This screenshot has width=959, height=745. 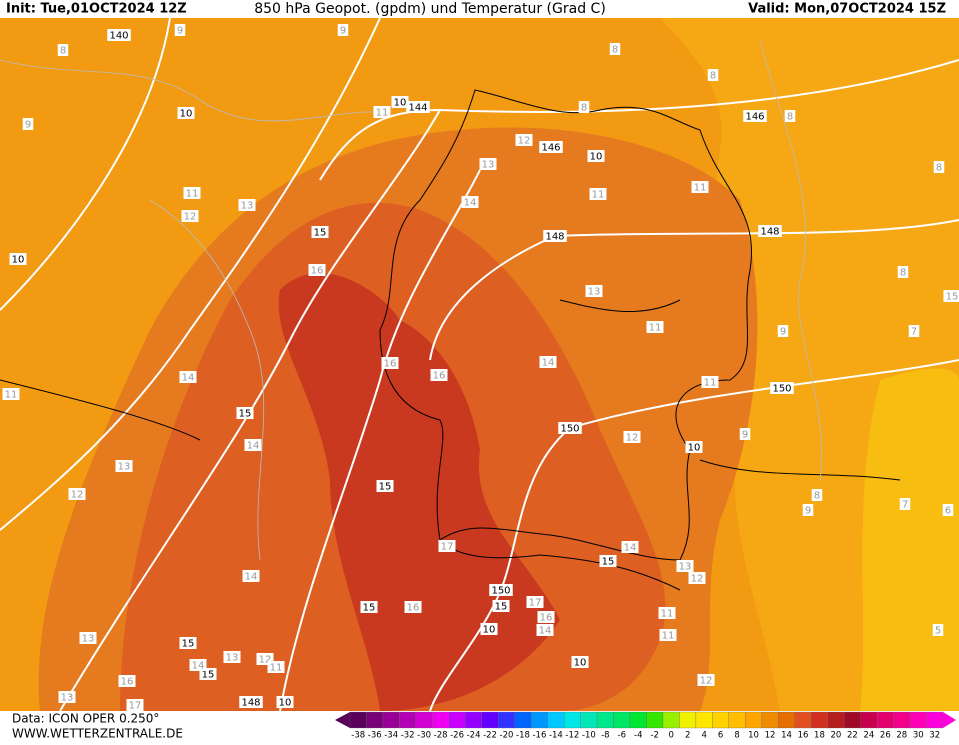 I want to click on contour-label: 5, so click(x=938, y=631).